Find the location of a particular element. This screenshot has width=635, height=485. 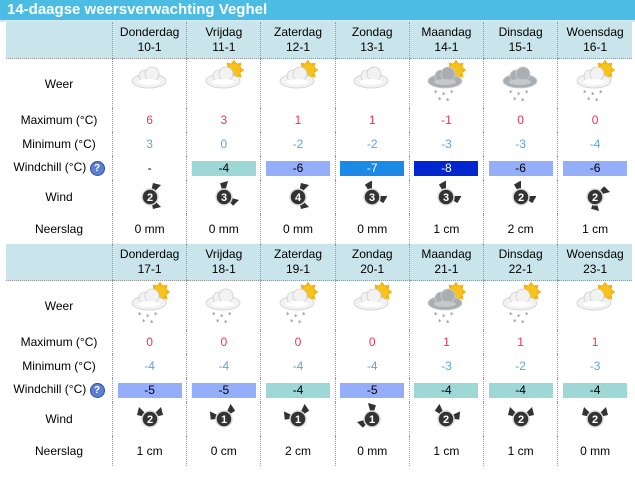

row-label: Neerslag is located at coordinates (59, 451).